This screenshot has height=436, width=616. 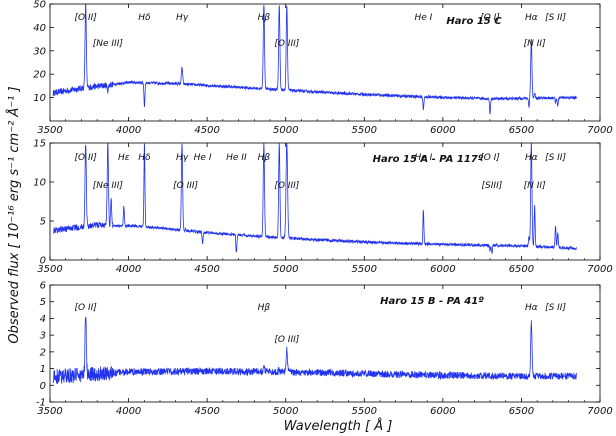 What do you see at coordinates (43, 369) in the screenshot?
I see `y-tick-label: 1` at bounding box center [43, 369].